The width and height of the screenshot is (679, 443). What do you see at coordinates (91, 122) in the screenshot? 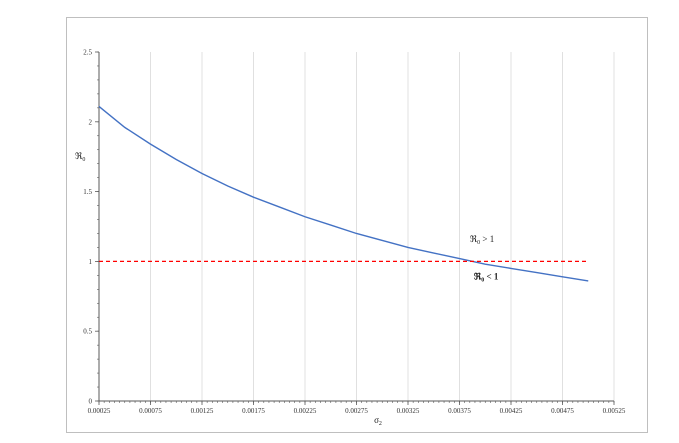
I see `y-tick-label: 2` at bounding box center [91, 122].